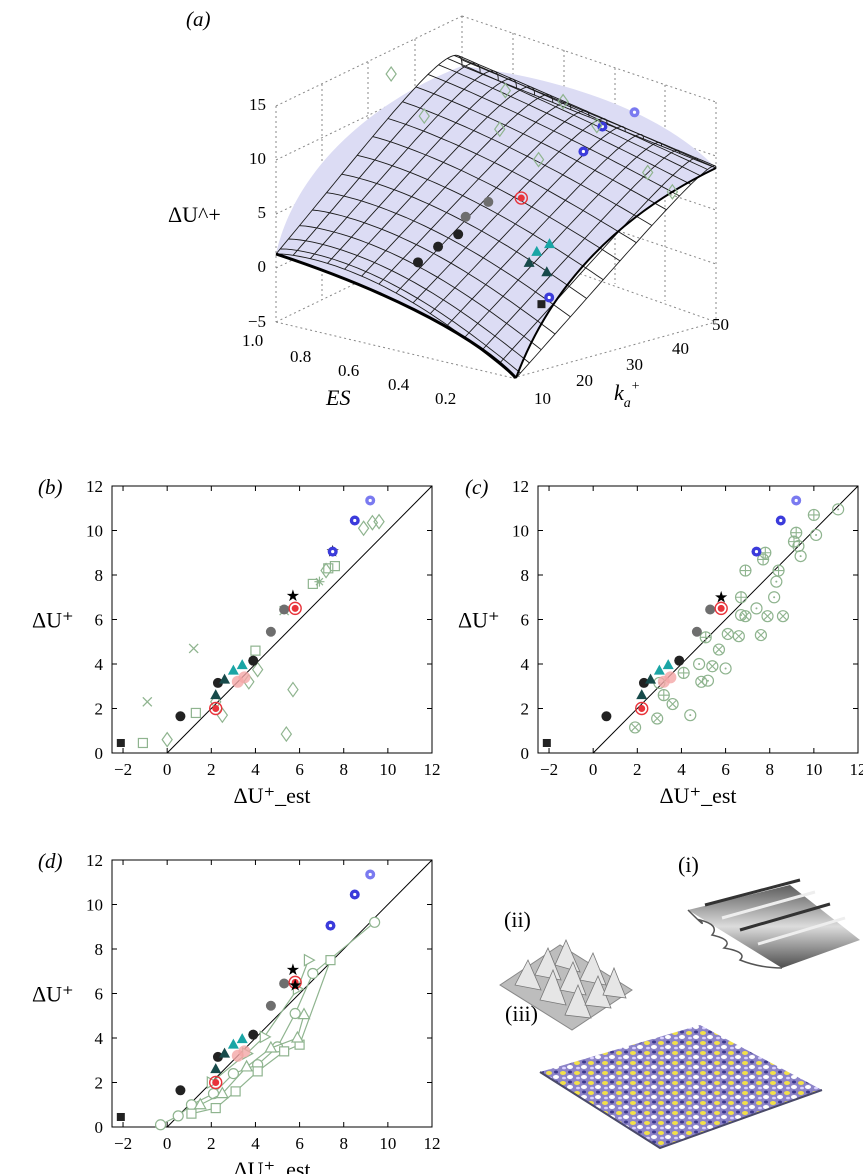 This screenshot has width=863, height=1174. What do you see at coordinates (53, 620) in the screenshot?
I see `y-axis-label: ΔU⁺` at bounding box center [53, 620].